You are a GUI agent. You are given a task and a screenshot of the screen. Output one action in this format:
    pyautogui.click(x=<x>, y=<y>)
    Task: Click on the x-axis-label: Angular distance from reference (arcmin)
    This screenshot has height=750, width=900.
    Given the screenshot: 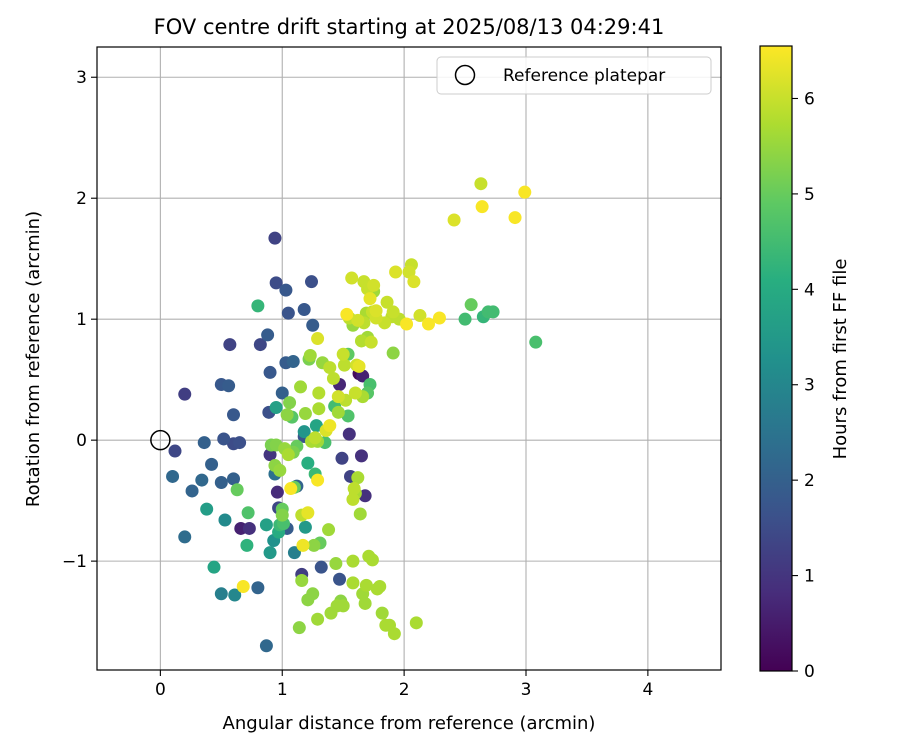 What is the action you would take?
    pyautogui.click(x=409, y=723)
    